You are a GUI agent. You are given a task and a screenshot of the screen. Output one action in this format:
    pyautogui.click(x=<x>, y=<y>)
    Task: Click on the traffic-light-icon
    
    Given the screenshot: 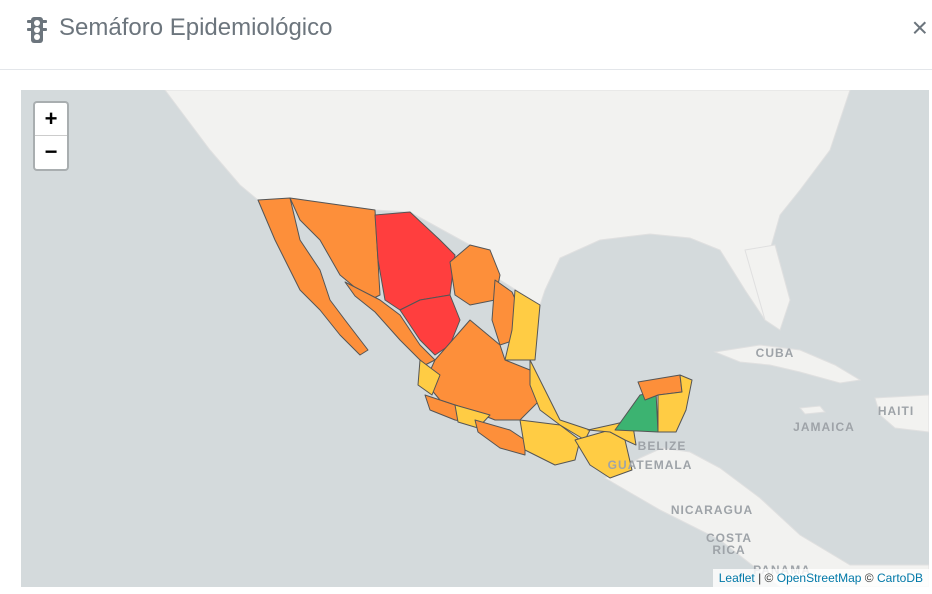 What is the action you would take?
    pyautogui.click(x=37, y=30)
    